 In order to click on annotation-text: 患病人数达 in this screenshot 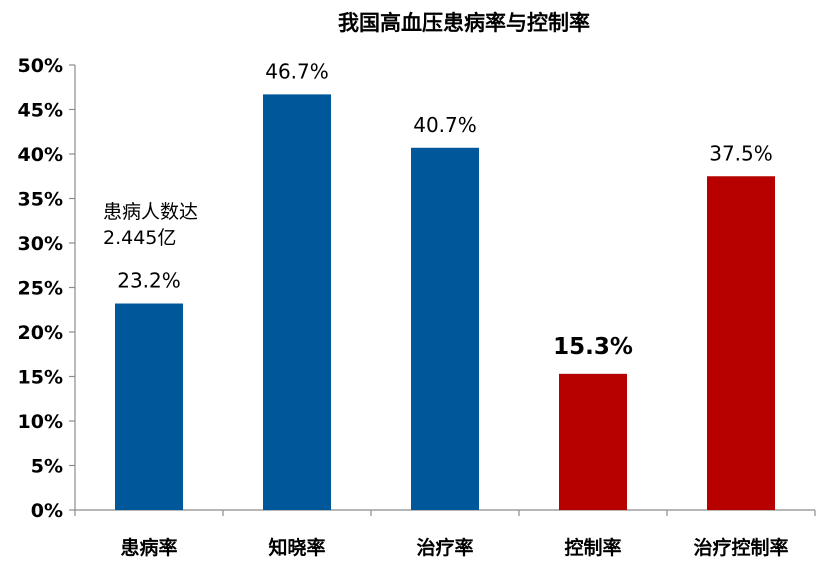, I will do `click(150, 212)`.